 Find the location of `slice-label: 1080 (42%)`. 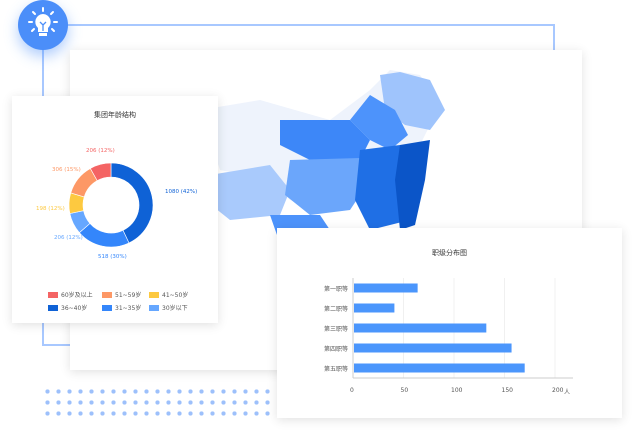

slice-label: 1080 (42%) is located at coordinates (181, 192).